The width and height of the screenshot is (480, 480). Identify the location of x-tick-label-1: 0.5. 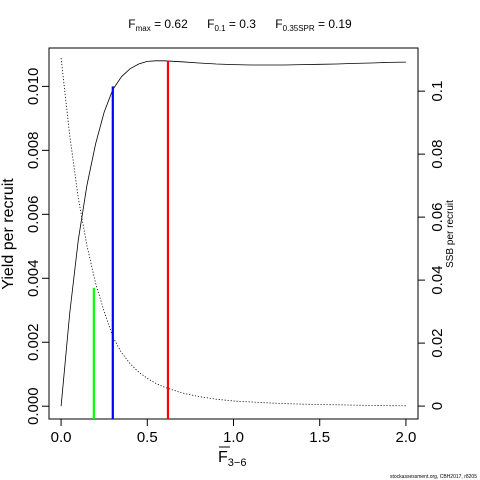
(147, 437).